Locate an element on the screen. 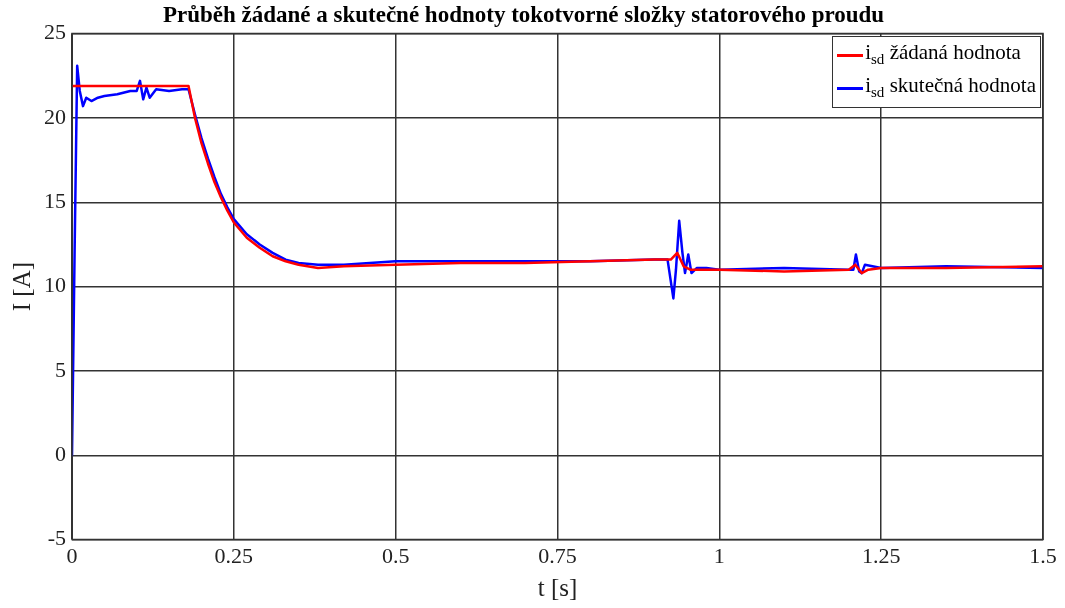 Image resolution: width=1065 pixels, height=608 pixels. chart-title: Průběh žádané a skutečné hodnoty tokotvorné složky statorového proudu is located at coordinates (523, 14).